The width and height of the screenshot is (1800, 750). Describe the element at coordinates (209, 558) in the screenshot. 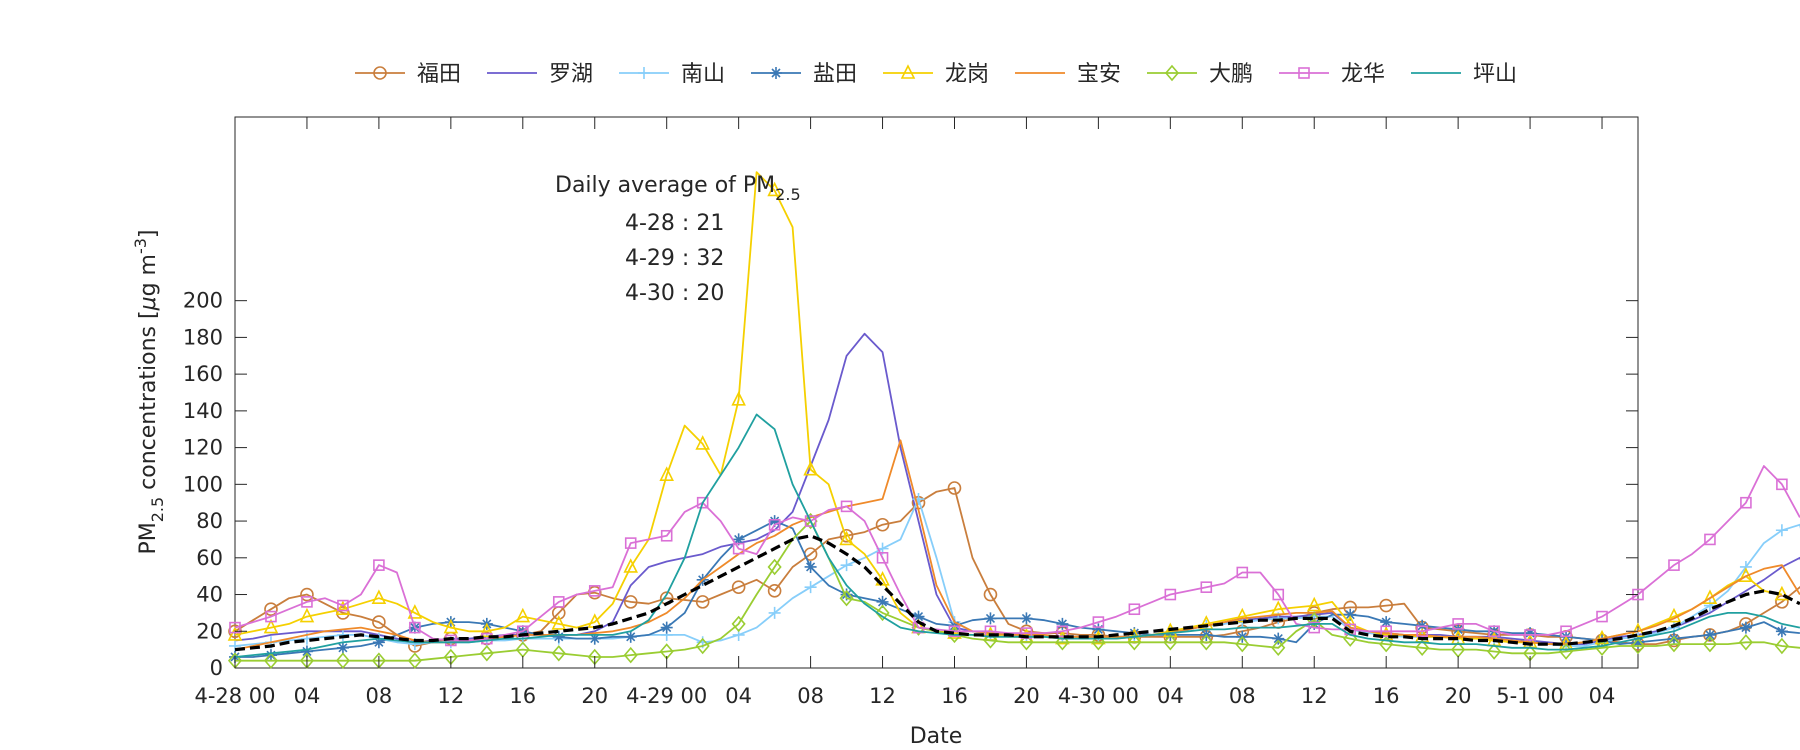

I see `y-tick-label: 60` at that location.